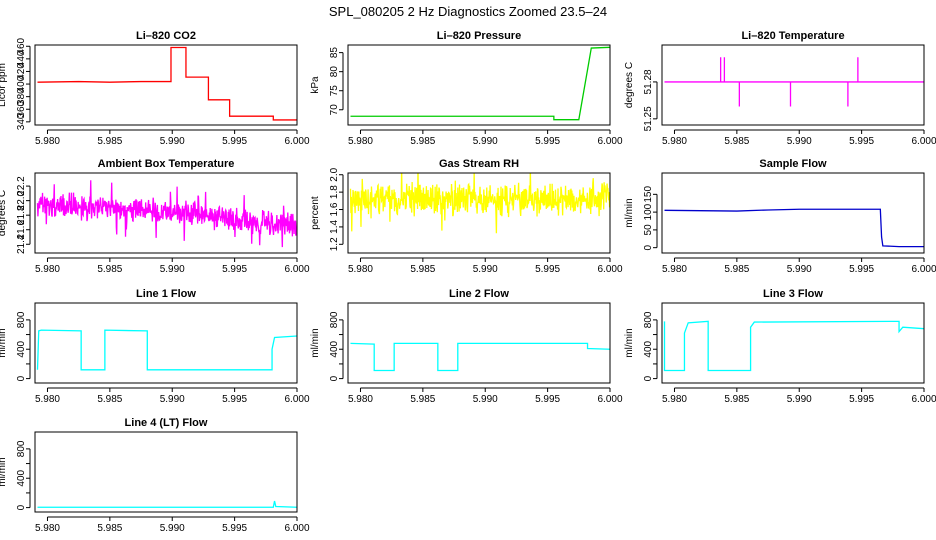  What do you see at coordinates (334, 227) in the screenshot?
I see `y-tick-label: 1.4` at bounding box center [334, 227].